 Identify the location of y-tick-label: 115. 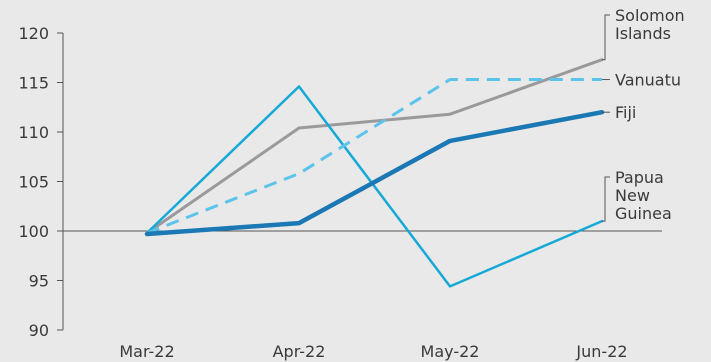
(33, 83).